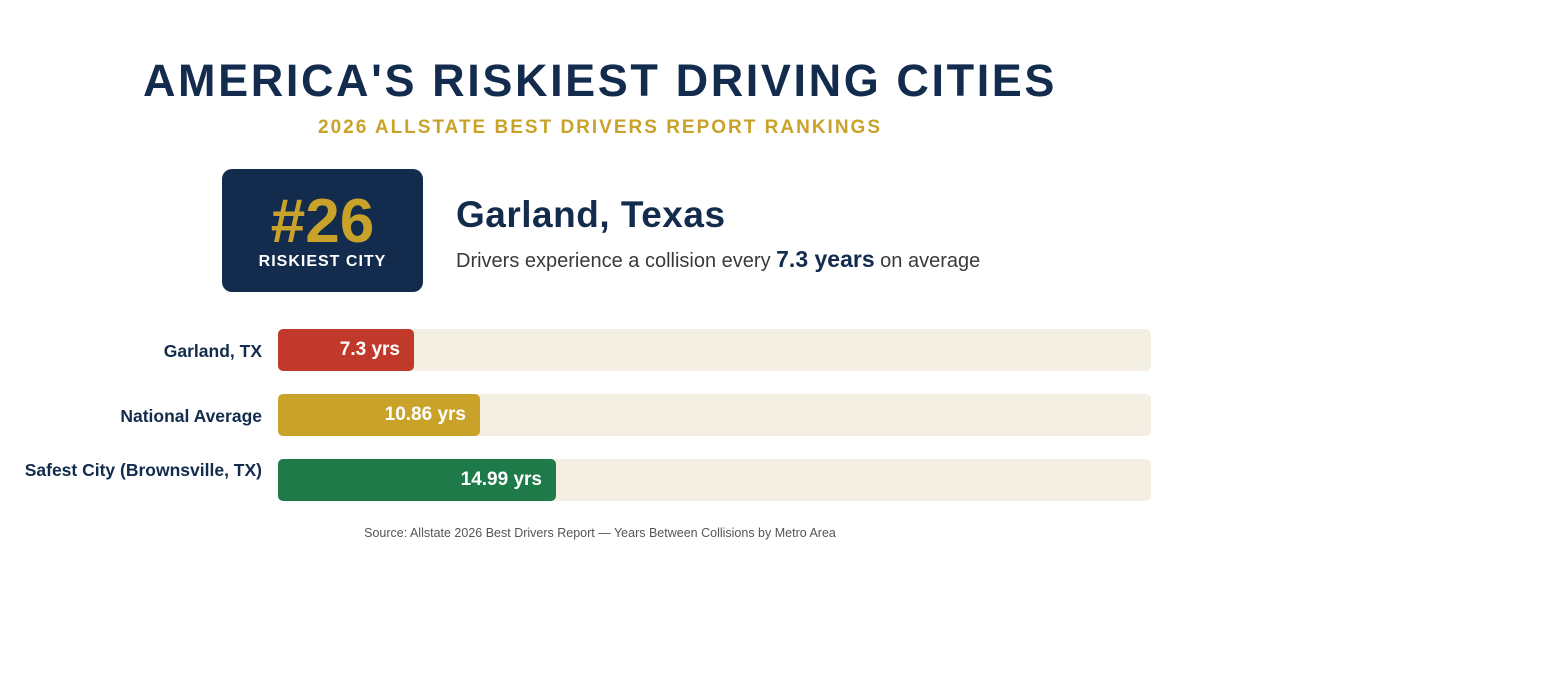 Image resolution: width=1568 pixels, height=698 pixels. What do you see at coordinates (927, 261) in the screenshot?
I see `city-desc-suffix: on average` at bounding box center [927, 261].